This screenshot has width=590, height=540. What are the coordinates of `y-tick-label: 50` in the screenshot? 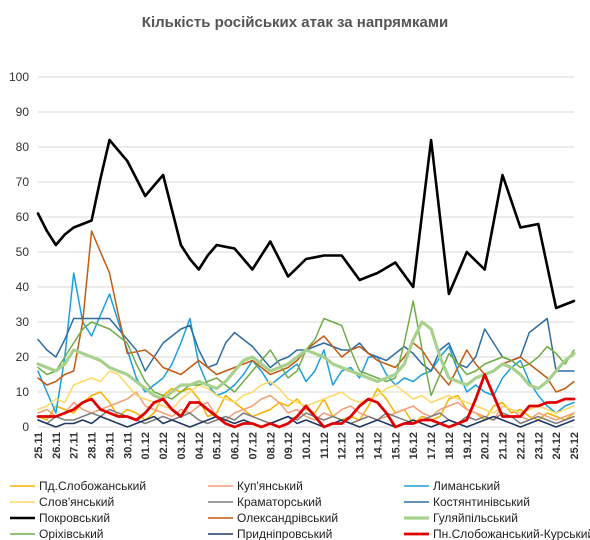 It's located at (23, 252).